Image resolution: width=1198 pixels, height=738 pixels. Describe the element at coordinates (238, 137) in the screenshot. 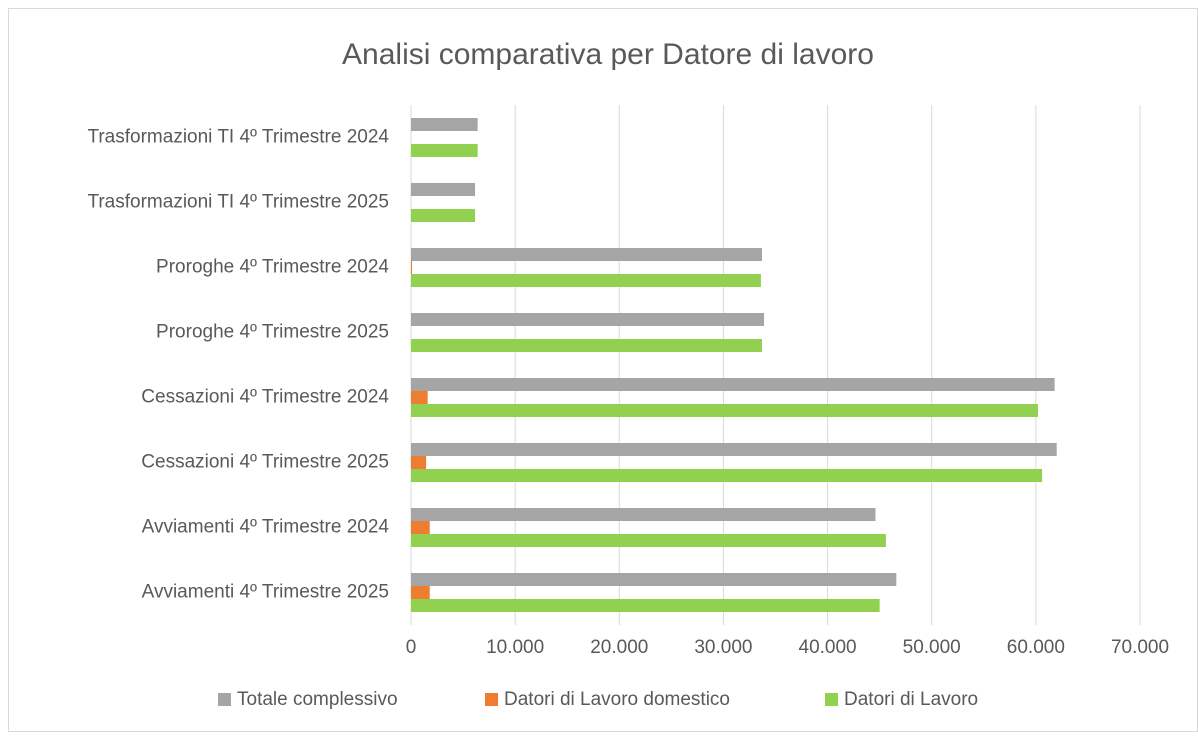

I see `y-tick-label: Trasformazioni TI 4º Trimestre 2024` at that location.